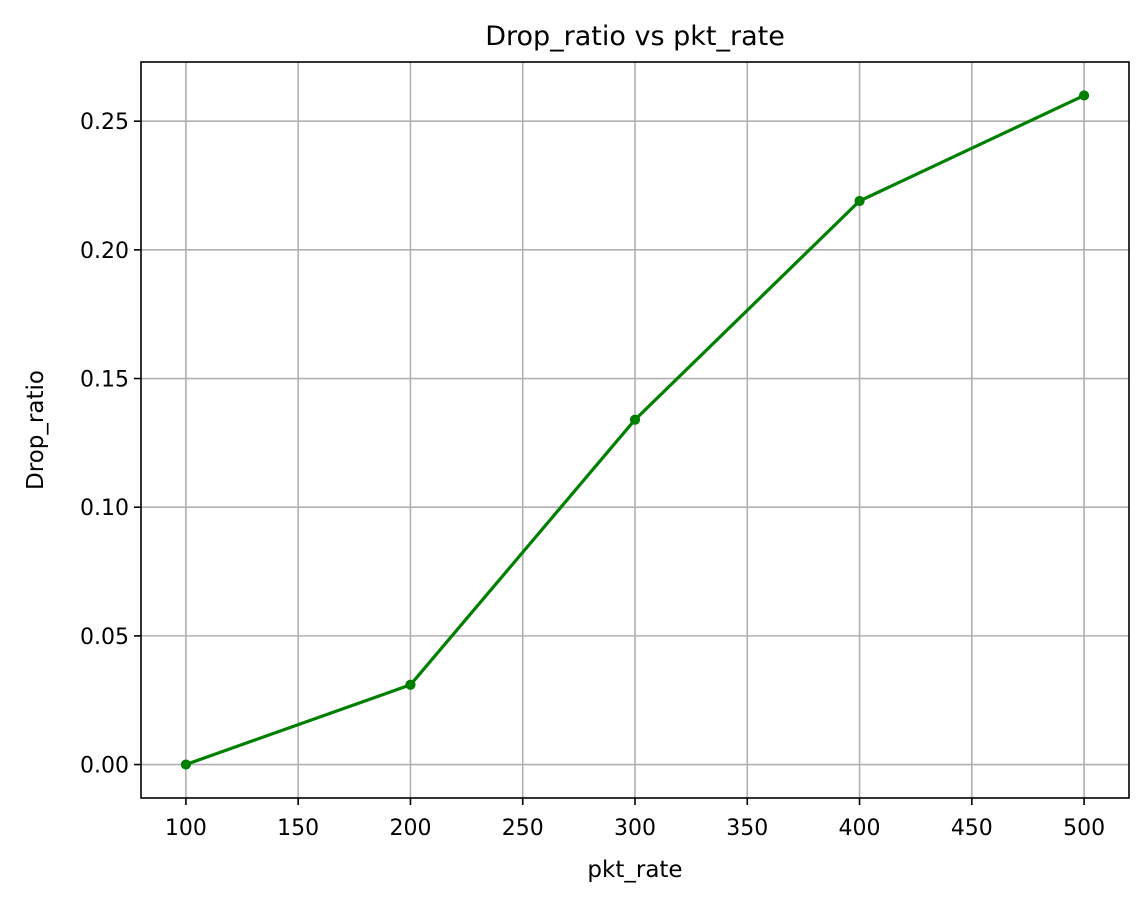 This screenshot has height=905, width=1147. What do you see at coordinates (634, 870) in the screenshot?
I see `x-axis-label: pkt_rate` at bounding box center [634, 870].